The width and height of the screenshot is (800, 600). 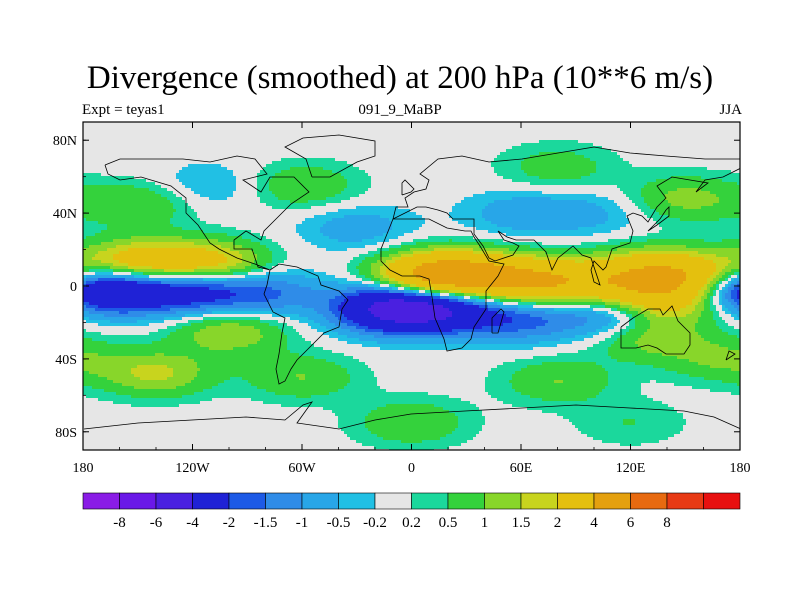 What do you see at coordinates (266, 523) in the screenshot?
I see `colorbar-label: -1.5` at bounding box center [266, 523].